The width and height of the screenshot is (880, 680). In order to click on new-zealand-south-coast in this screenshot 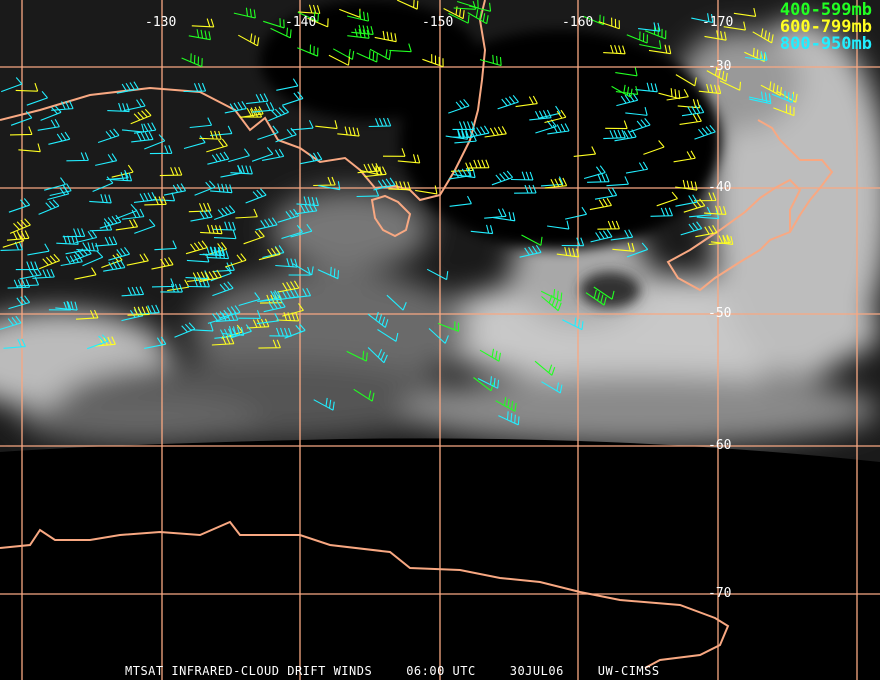, I will do `click(734, 235)`.